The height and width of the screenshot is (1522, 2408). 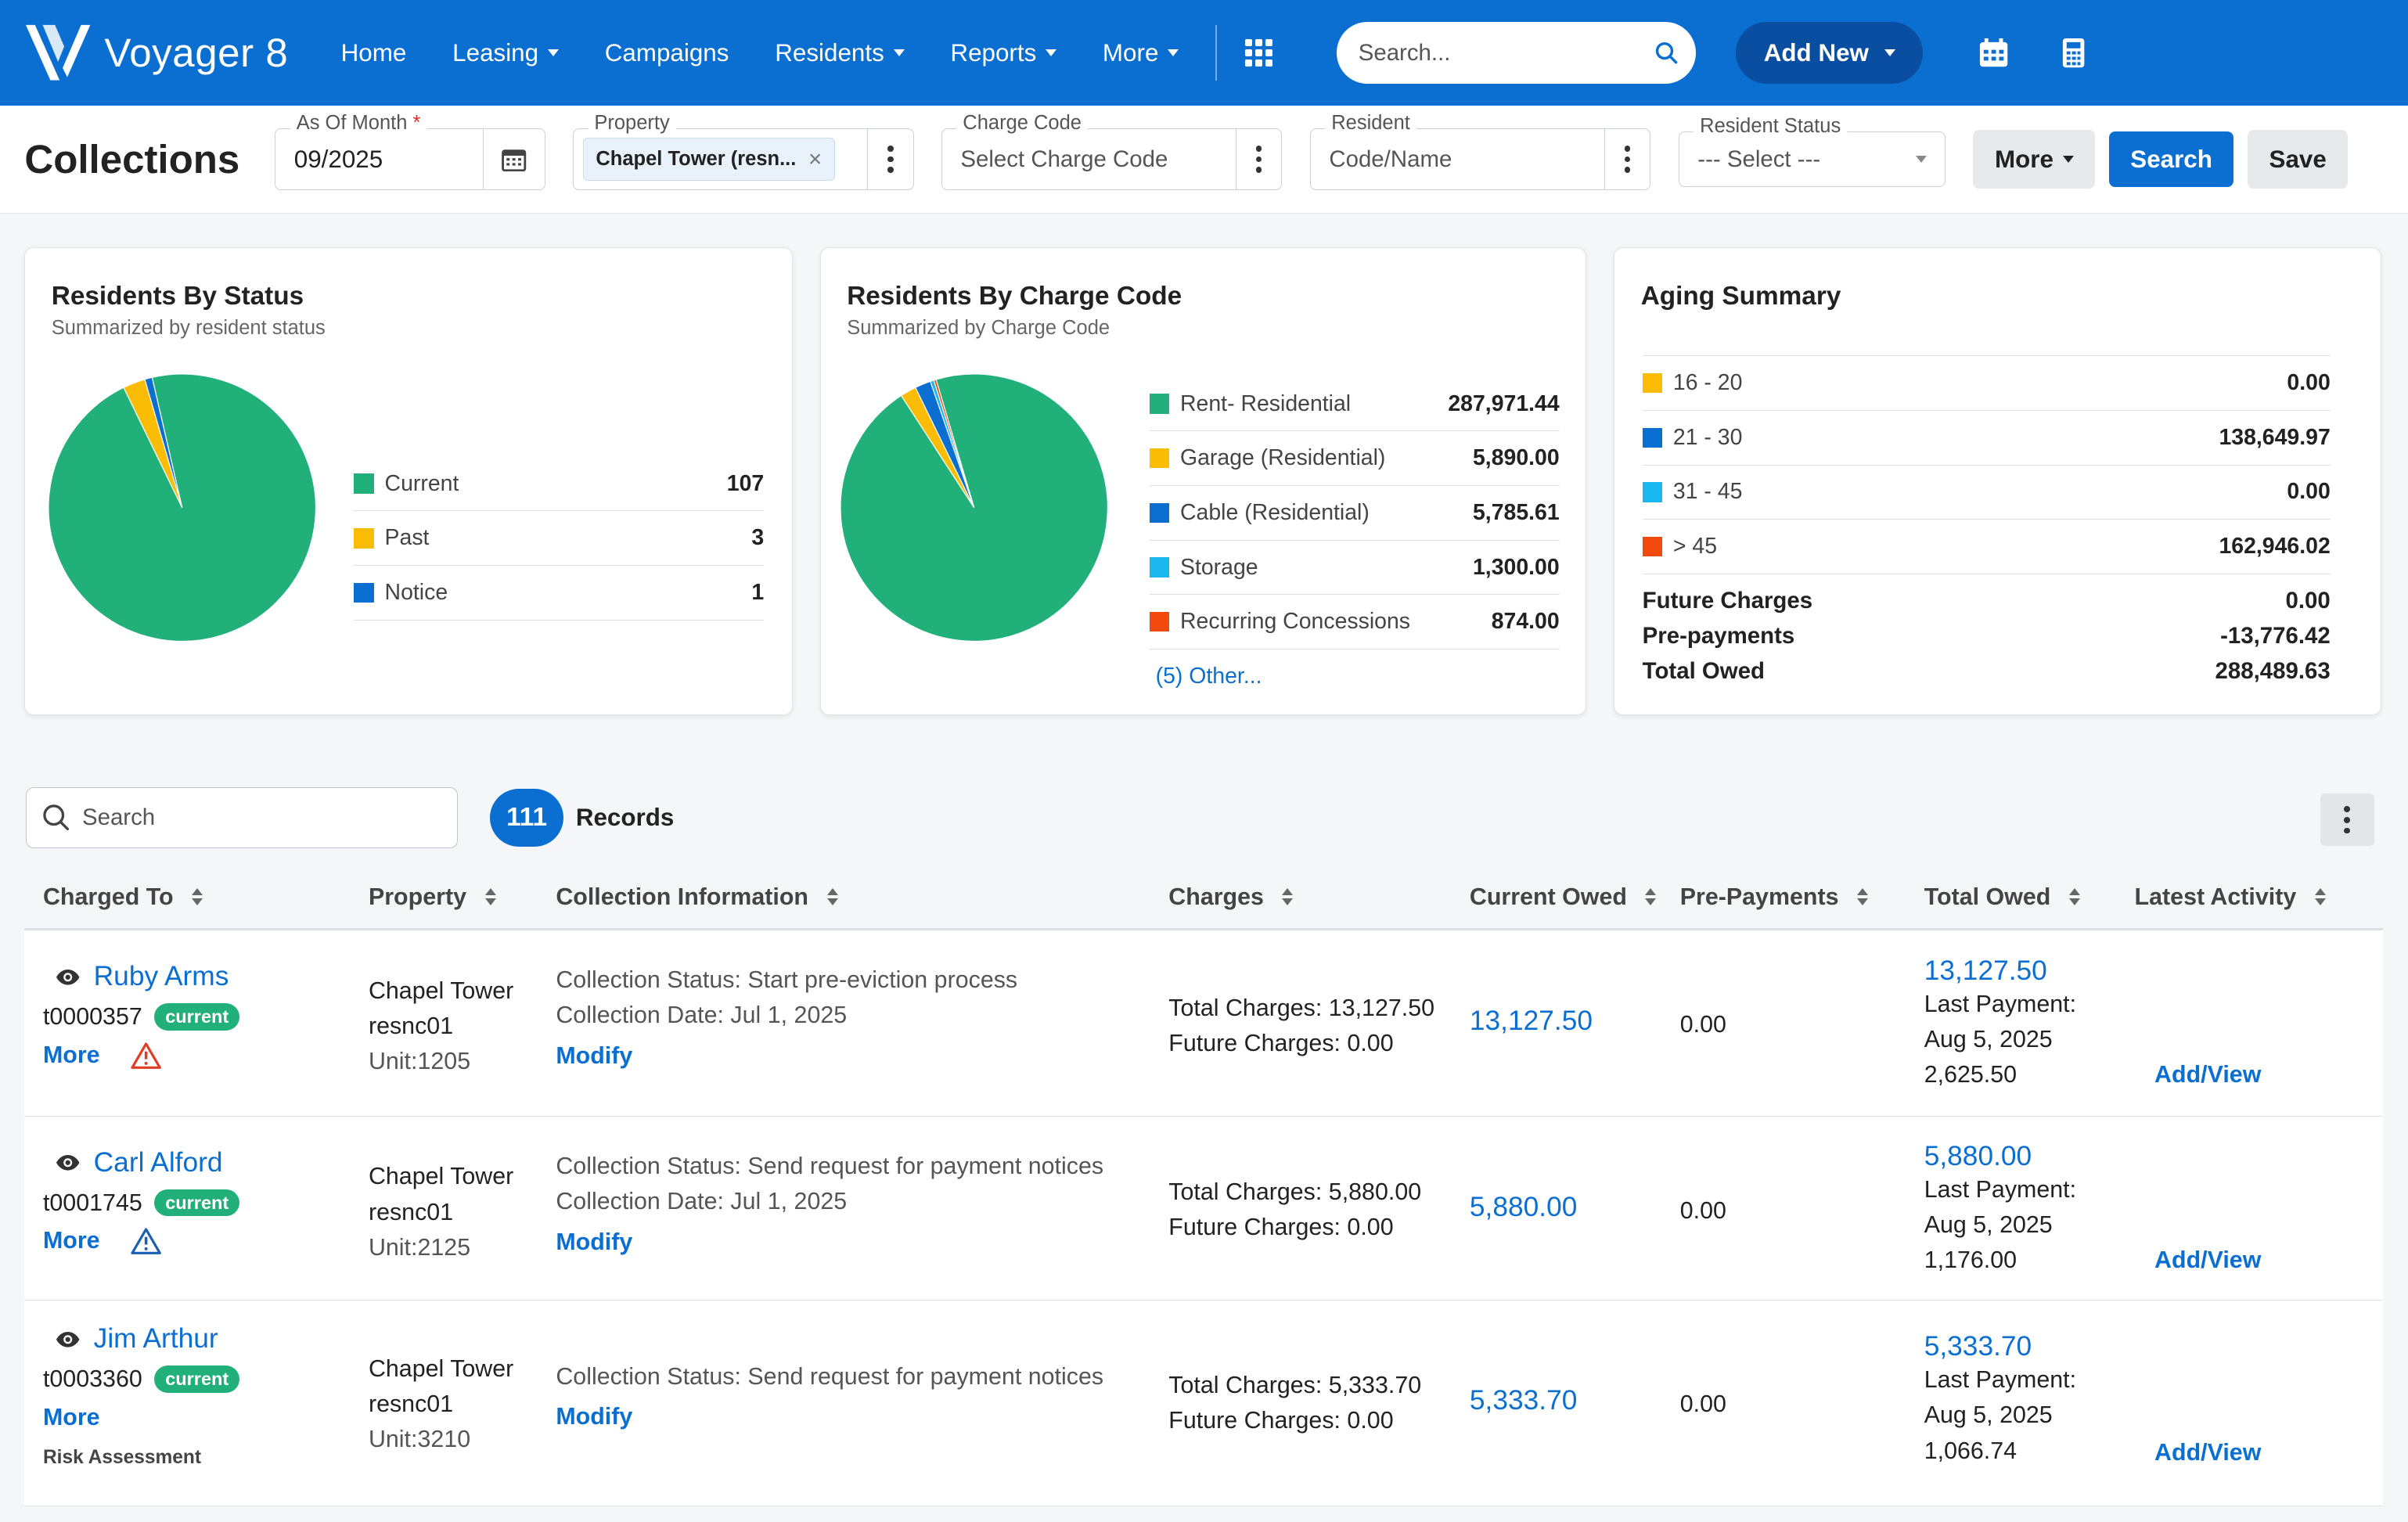 I want to click on charged-to-cell: Ruby Arms t0000357 current More, so click(x=196, y=1022).